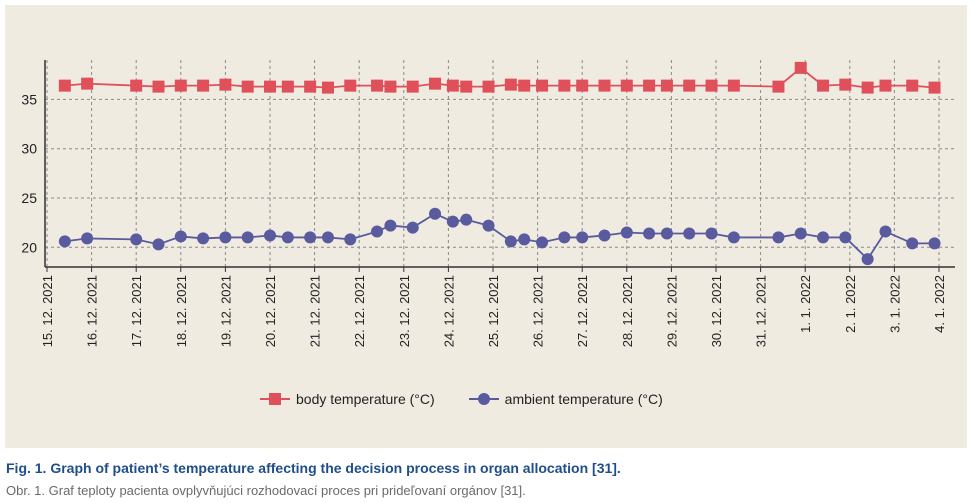  Describe the element at coordinates (939, 304) in the screenshot. I see `x-tick-label: 4. 1. 2022` at that location.